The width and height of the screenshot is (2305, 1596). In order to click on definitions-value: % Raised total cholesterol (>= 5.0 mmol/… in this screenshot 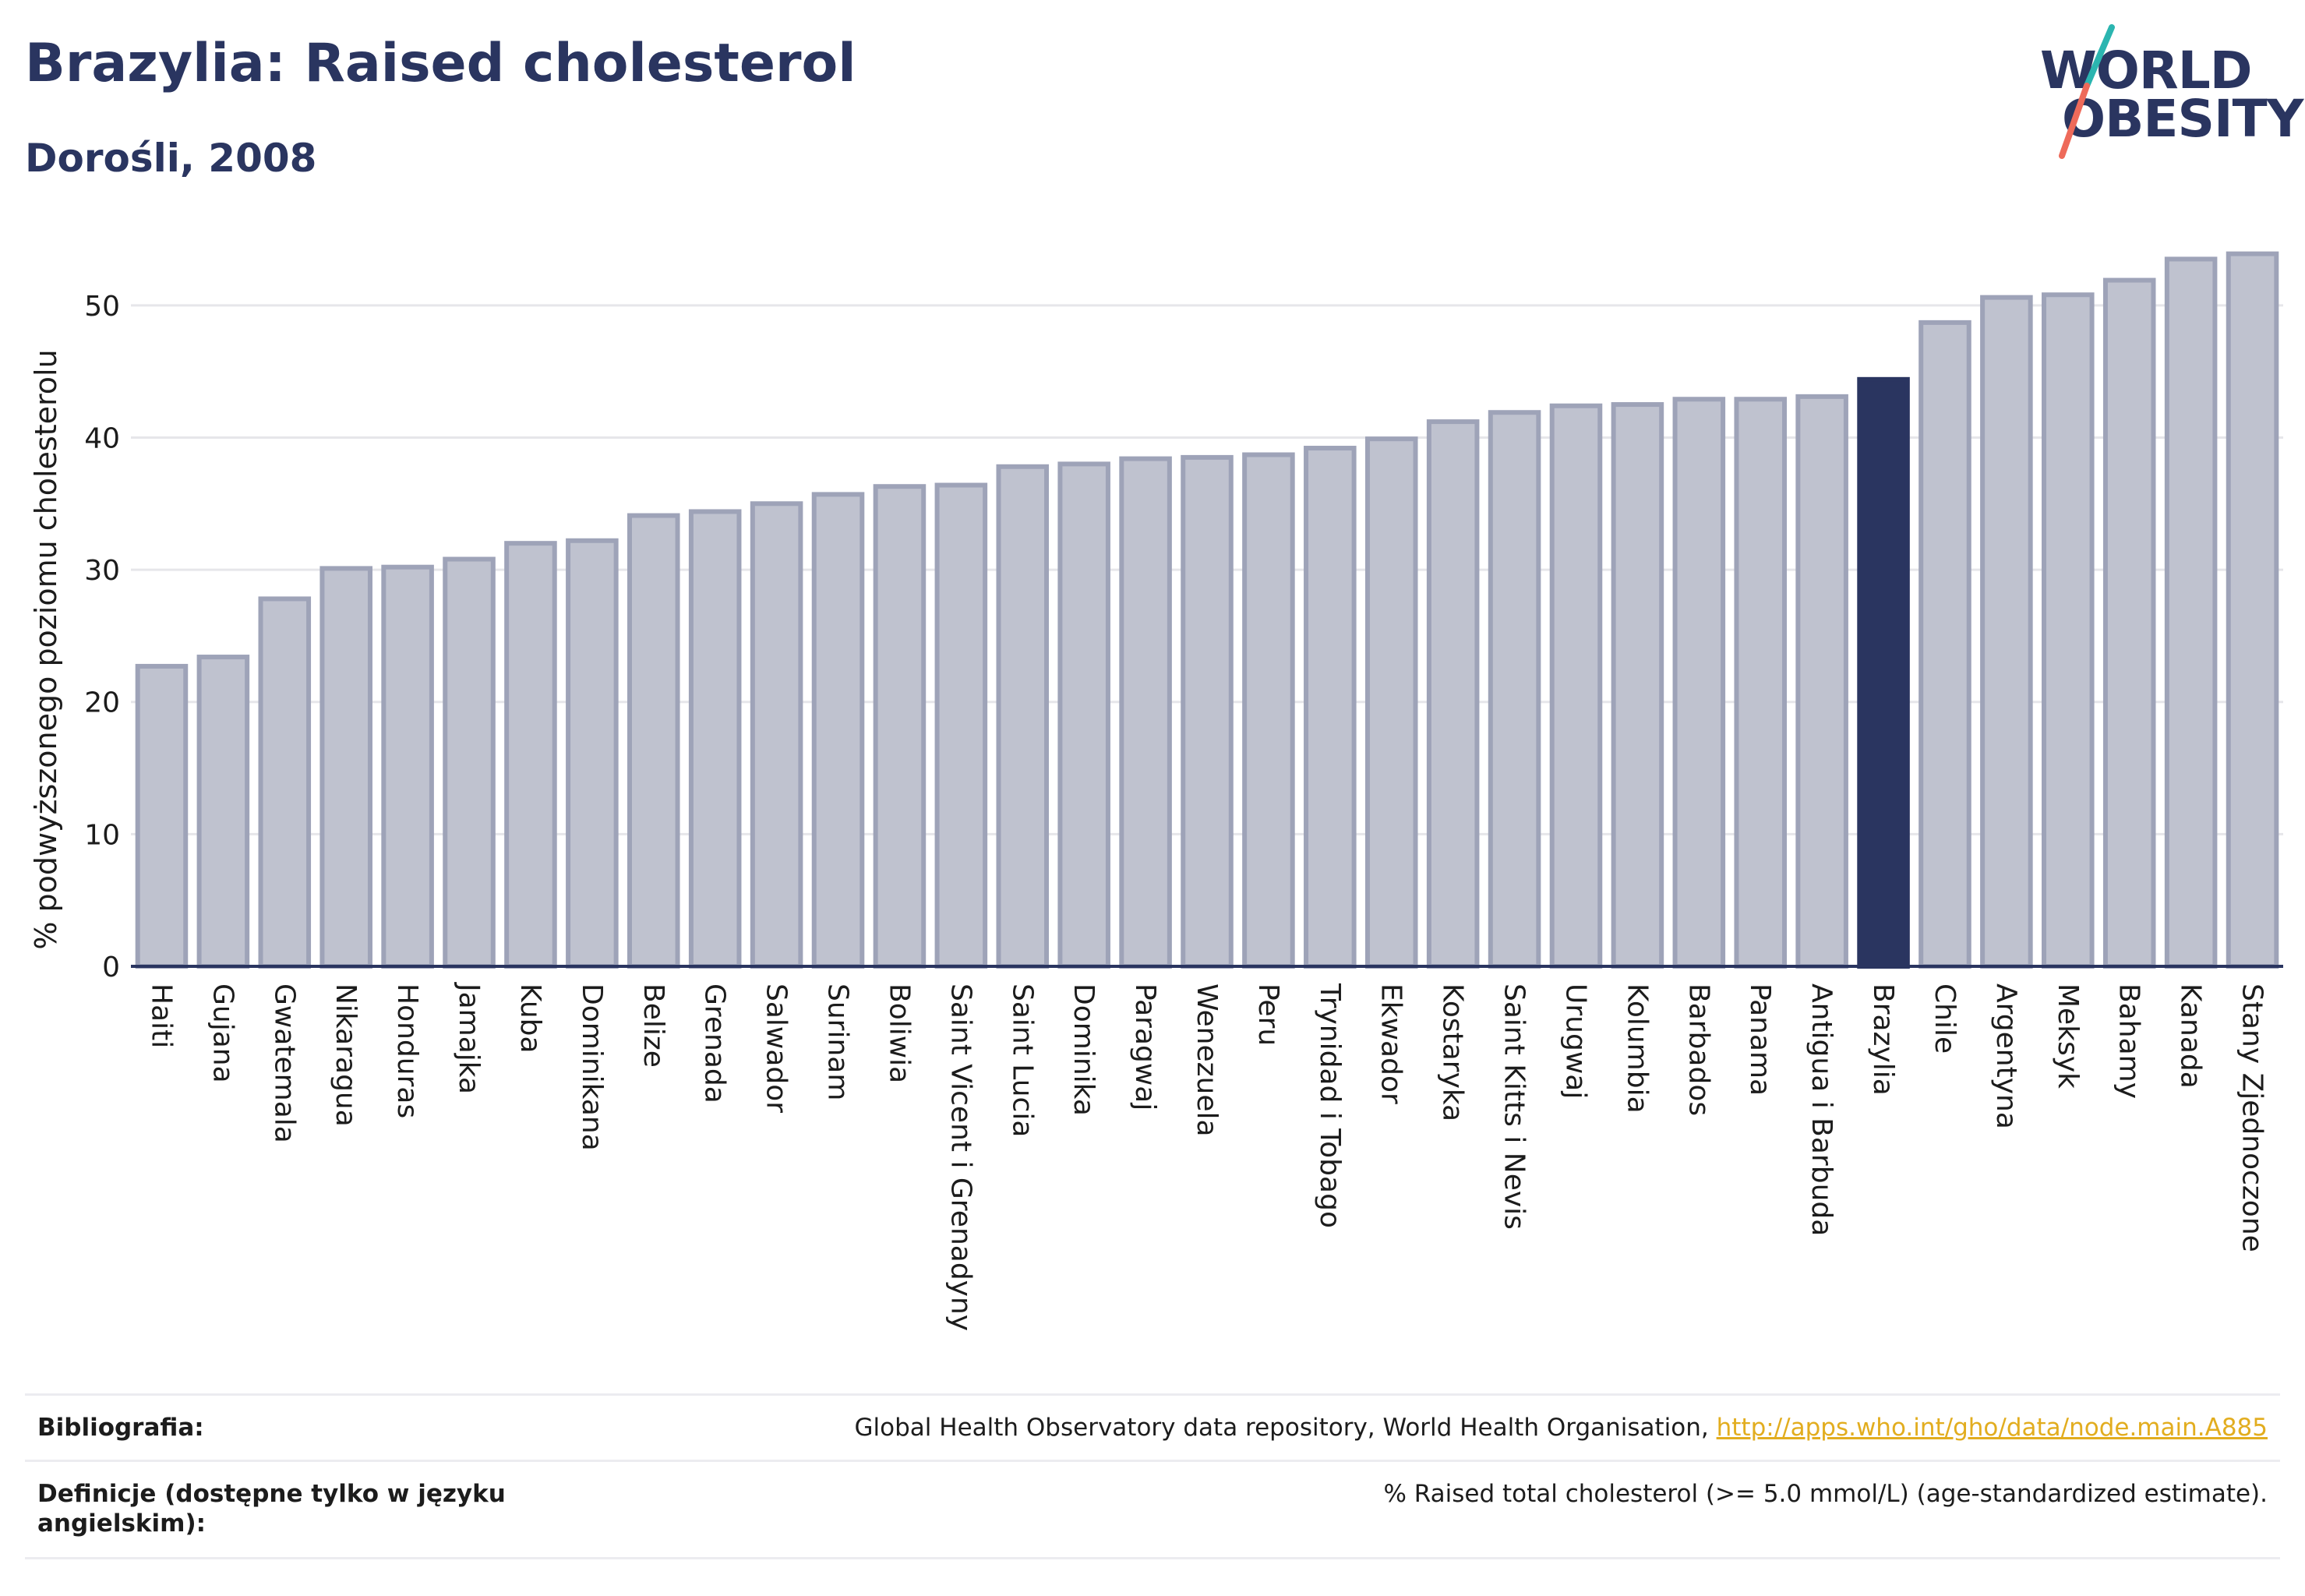, I will do `click(1825, 1494)`.